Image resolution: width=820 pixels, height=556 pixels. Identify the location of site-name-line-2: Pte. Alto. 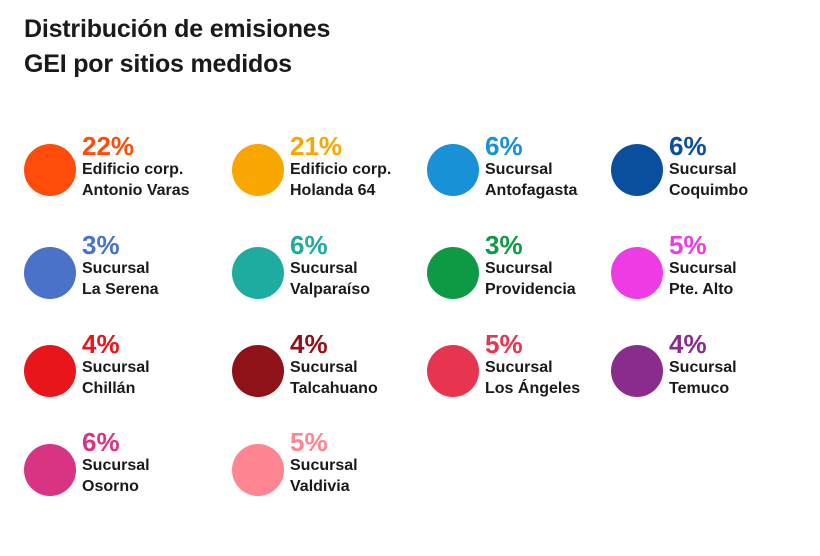
(701, 289).